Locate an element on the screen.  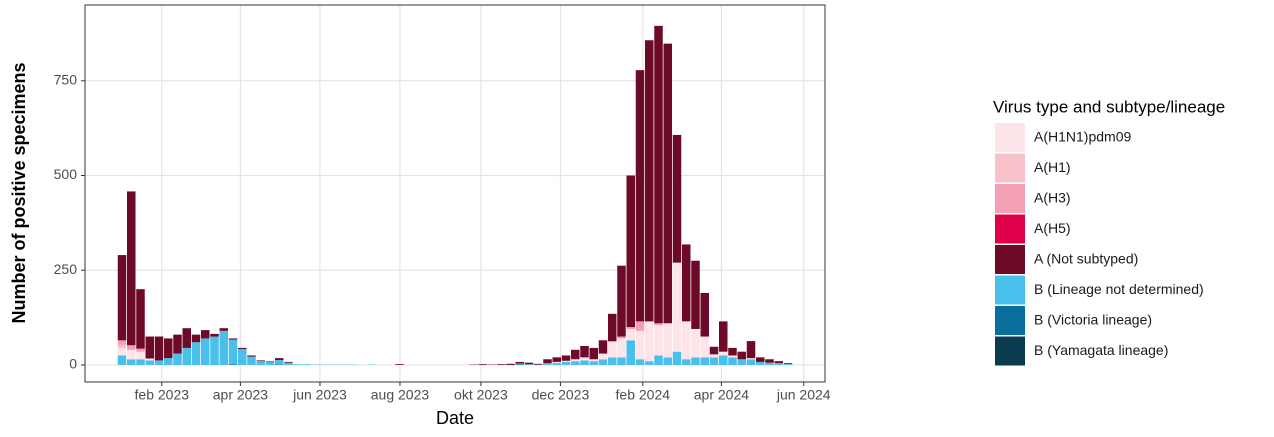
legend-label: B (Lineage not determined) is located at coordinates (1119, 289).